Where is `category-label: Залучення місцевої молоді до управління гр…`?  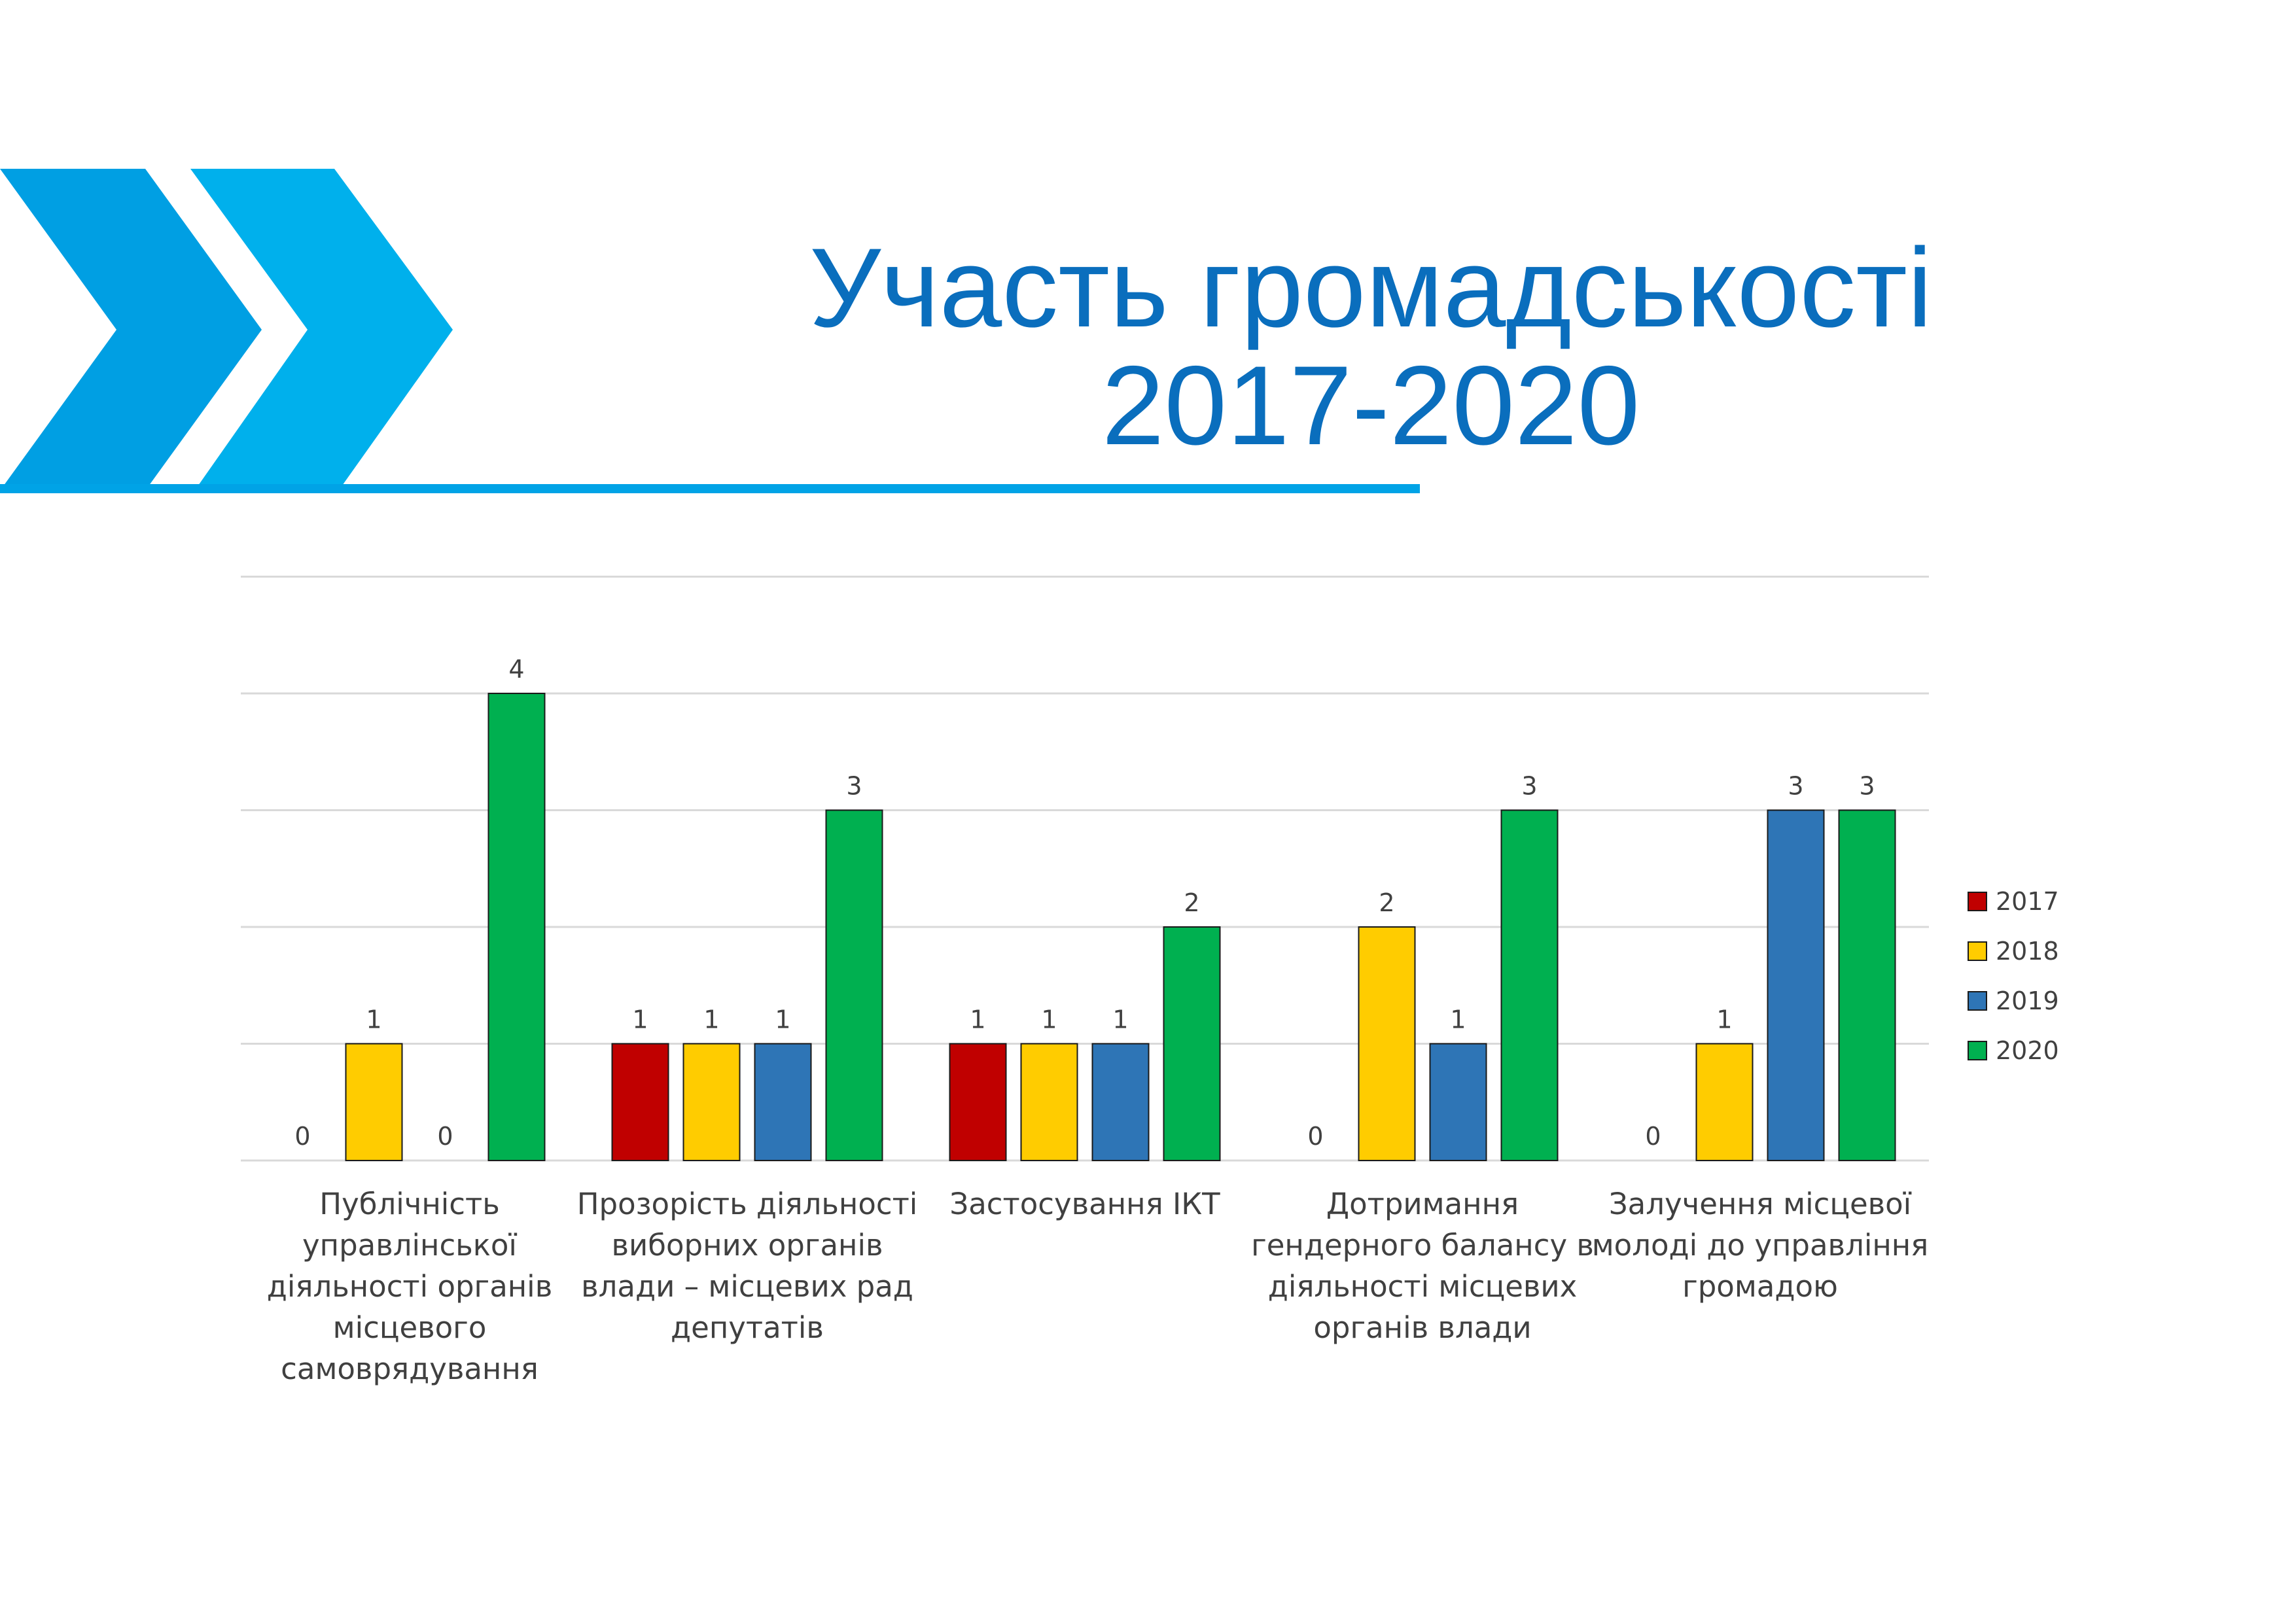
category-label: Залучення місцевої молоді до управління гр… is located at coordinates (1760, 1245).